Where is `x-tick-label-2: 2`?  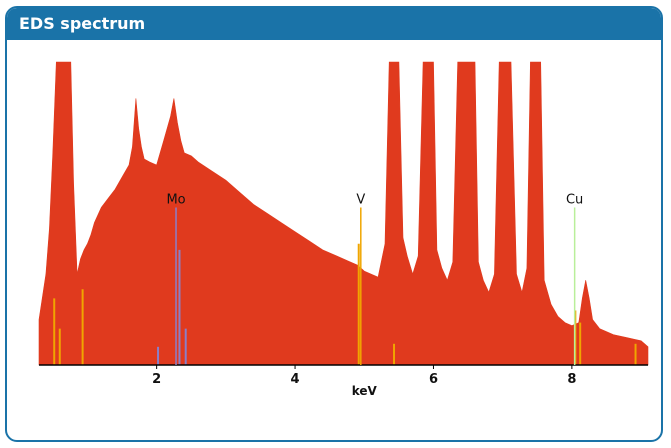
x-tick-label-2: 2 is located at coordinates (156, 379).